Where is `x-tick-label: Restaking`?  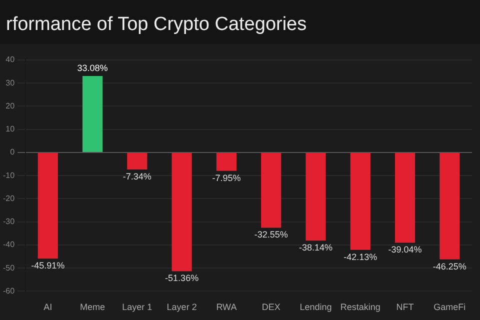 x-tick-label: Restaking is located at coordinates (360, 307).